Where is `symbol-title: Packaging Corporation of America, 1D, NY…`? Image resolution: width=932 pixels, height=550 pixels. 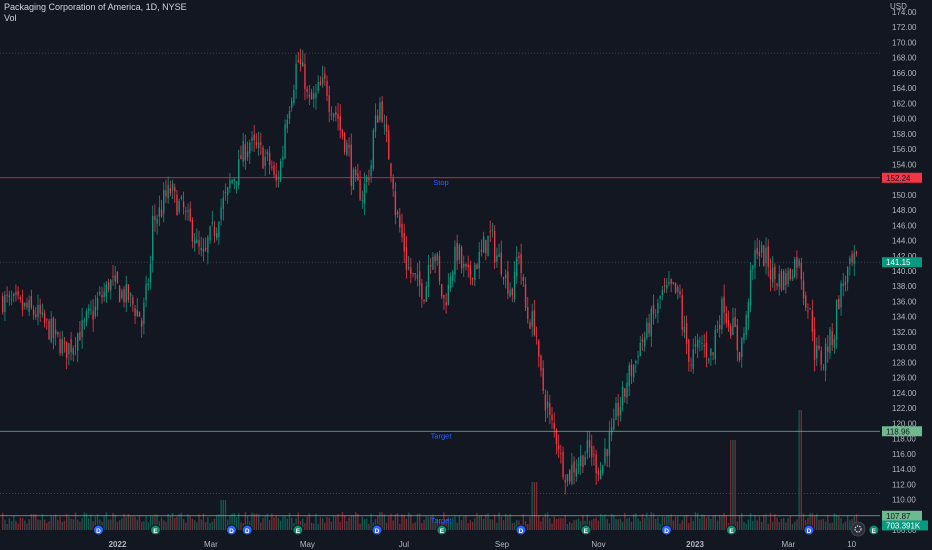 symbol-title: Packaging Corporation of America, 1D, NY… is located at coordinates (95, 7).